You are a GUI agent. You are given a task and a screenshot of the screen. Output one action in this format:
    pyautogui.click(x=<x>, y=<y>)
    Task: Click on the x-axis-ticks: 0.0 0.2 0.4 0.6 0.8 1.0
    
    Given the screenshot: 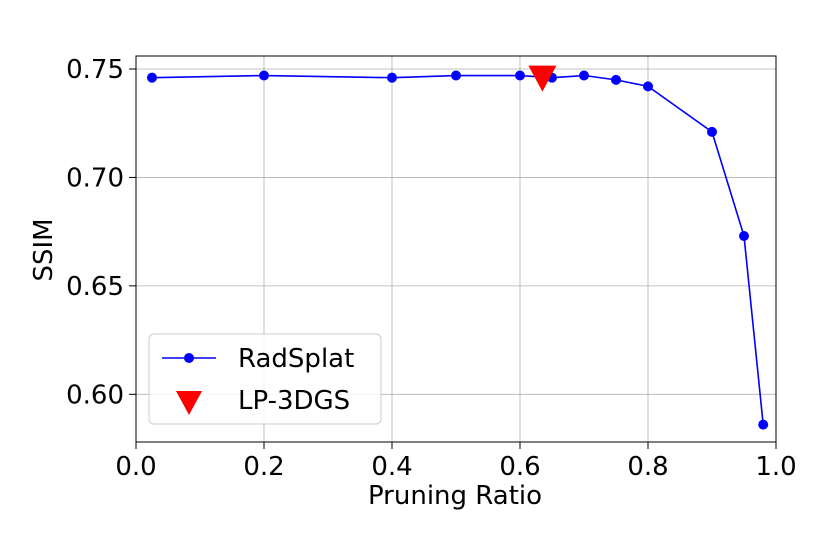 What is the action you would take?
    pyautogui.click(x=456, y=462)
    